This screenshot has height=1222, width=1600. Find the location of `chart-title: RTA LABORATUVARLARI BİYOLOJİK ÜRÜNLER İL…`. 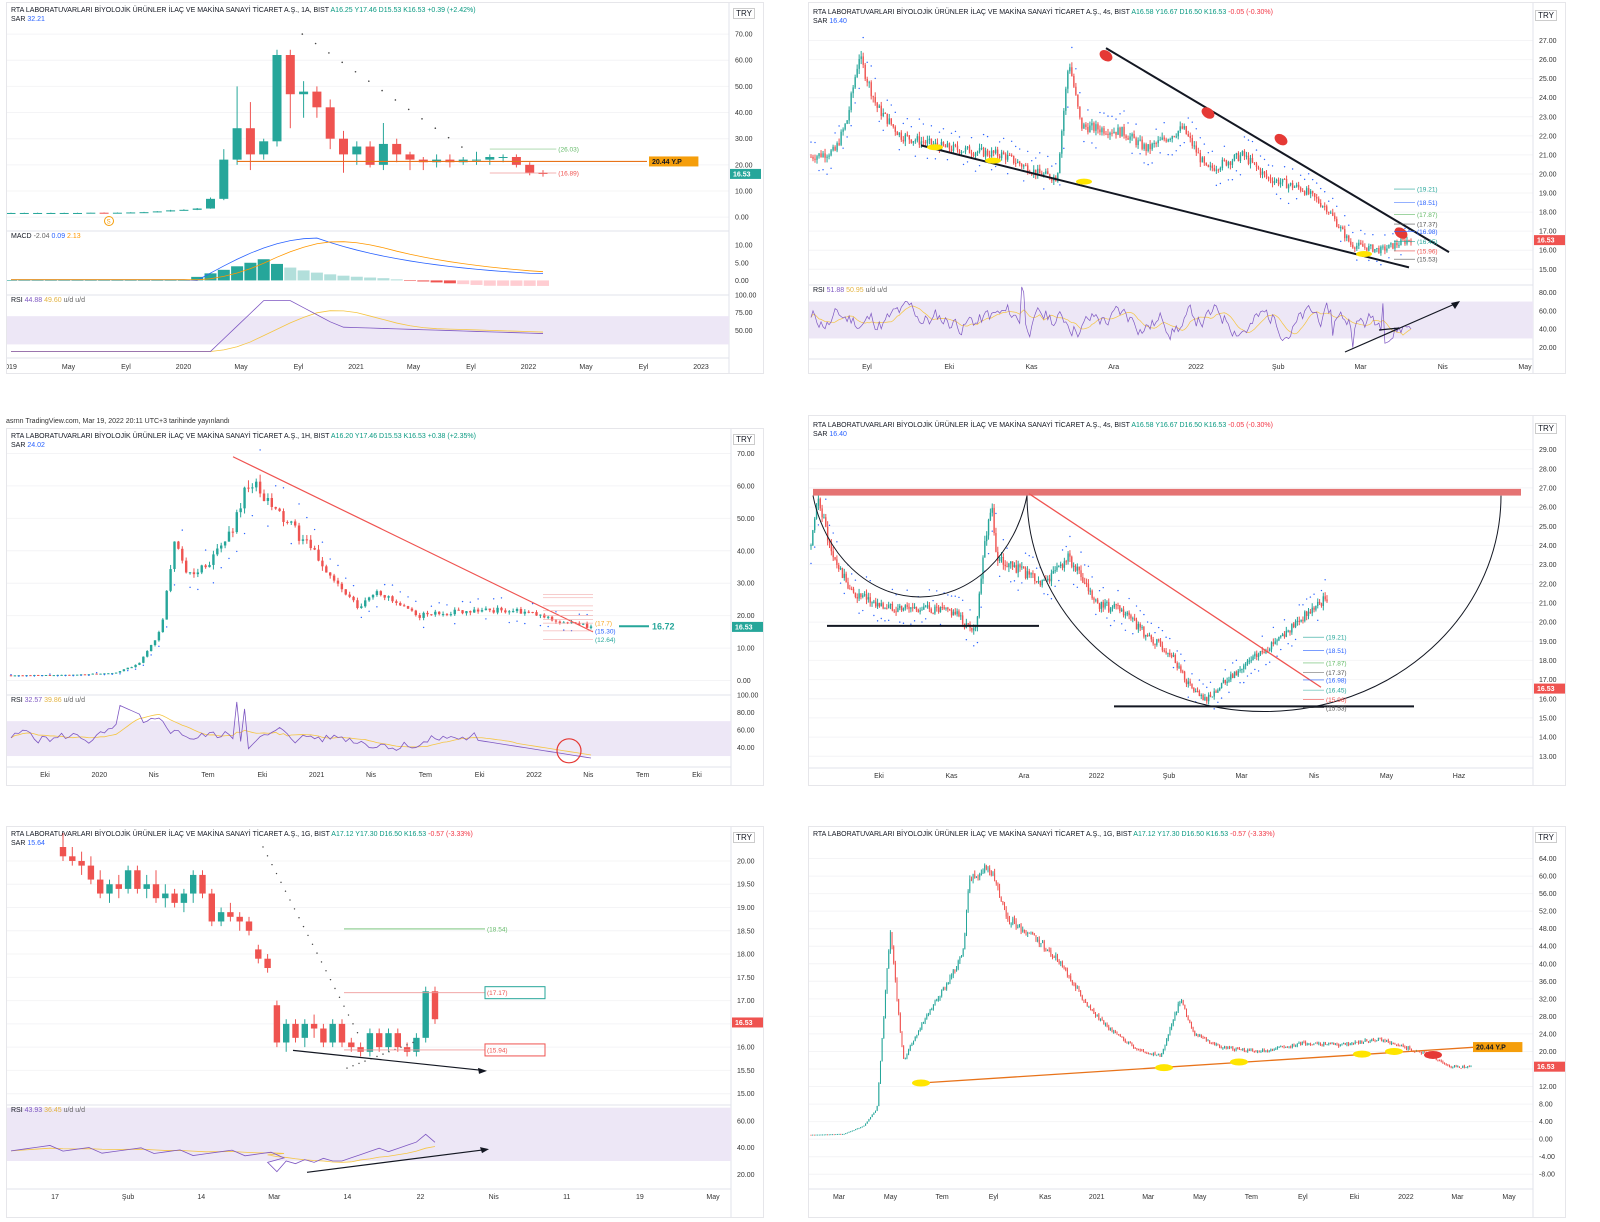

chart-title: RTA LABORATUVARLARI BİYOLOJİK ÜRÜNLER İL… is located at coordinates (1043, 12).